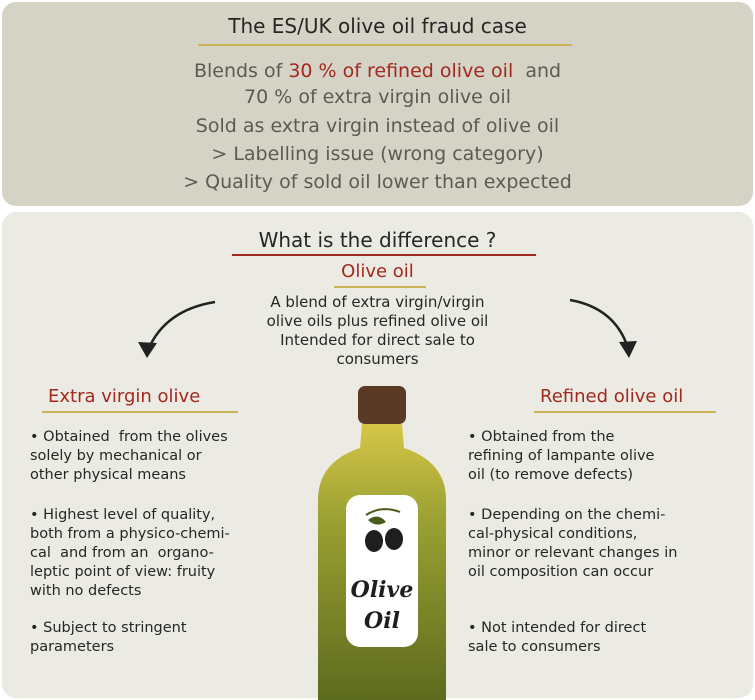 Image resolution: width=755 pixels, height=700 pixels. What do you see at coordinates (541, 437) in the screenshot?
I see `bullet-line: • Obtained from the` at bounding box center [541, 437].